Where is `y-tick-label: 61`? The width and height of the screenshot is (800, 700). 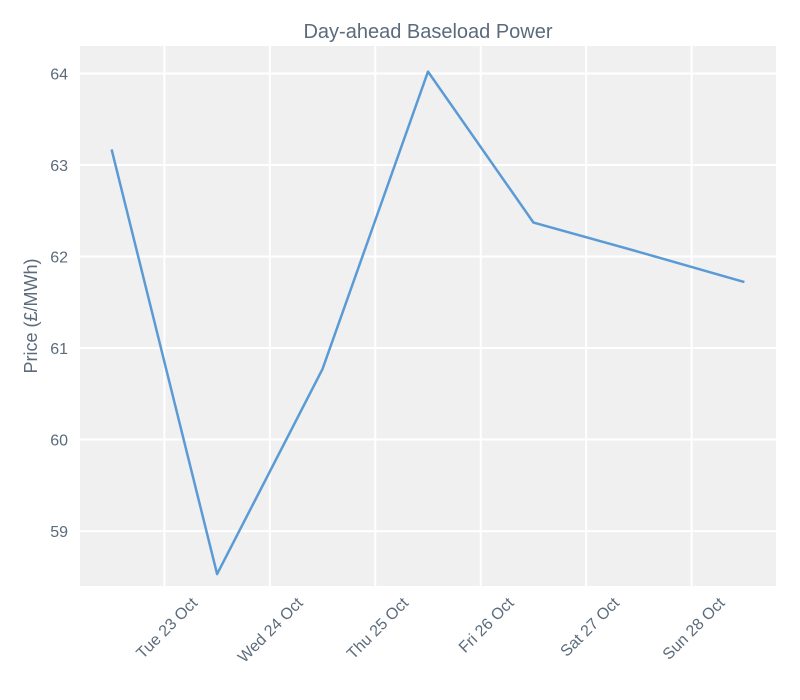 y-tick-label: 61 is located at coordinates (59, 349).